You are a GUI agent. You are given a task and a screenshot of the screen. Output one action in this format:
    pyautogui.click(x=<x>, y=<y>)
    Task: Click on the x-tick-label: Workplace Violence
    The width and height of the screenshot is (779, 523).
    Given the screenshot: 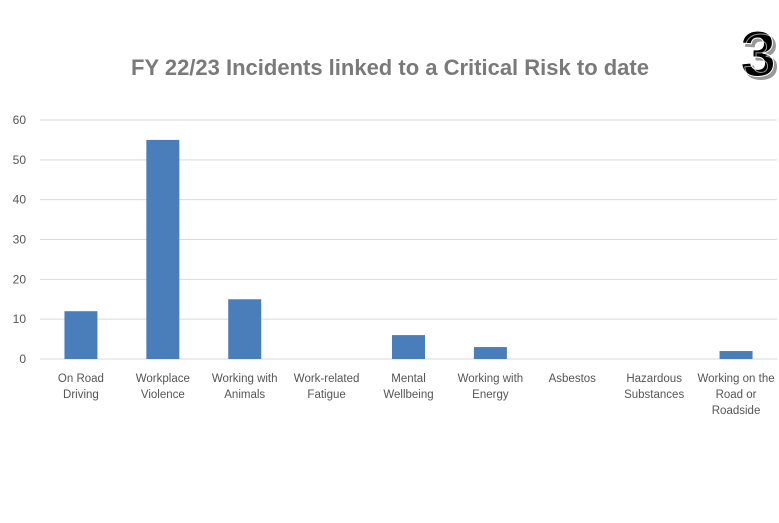 What is the action you would take?
    pyautogui.click(x=162, y=387)
    